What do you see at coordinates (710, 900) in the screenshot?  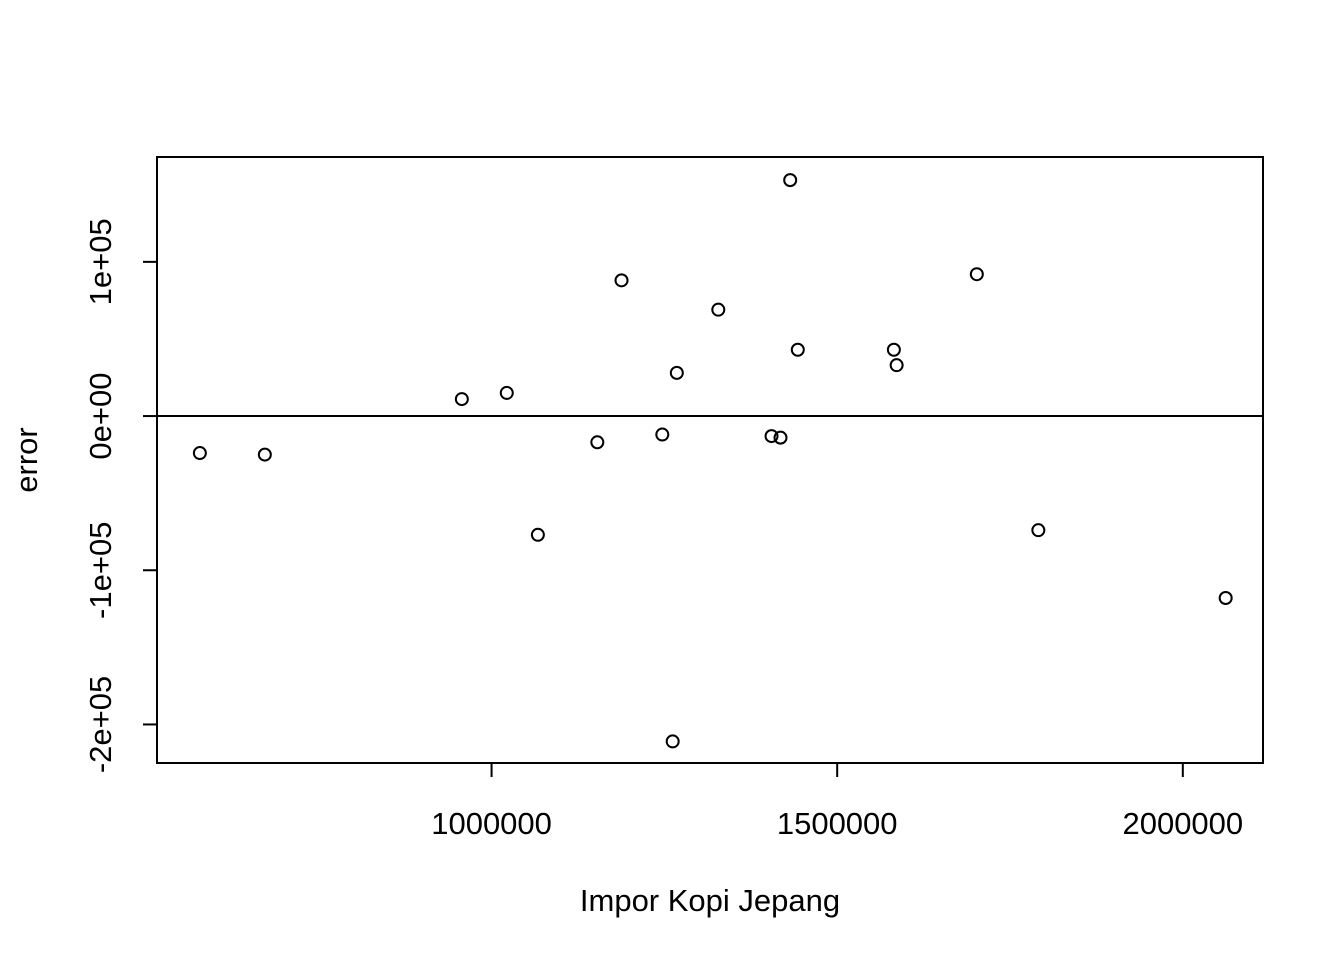 I see `x-axis-title: Impor Kopi Jepang` at bounding box center [710, 900].